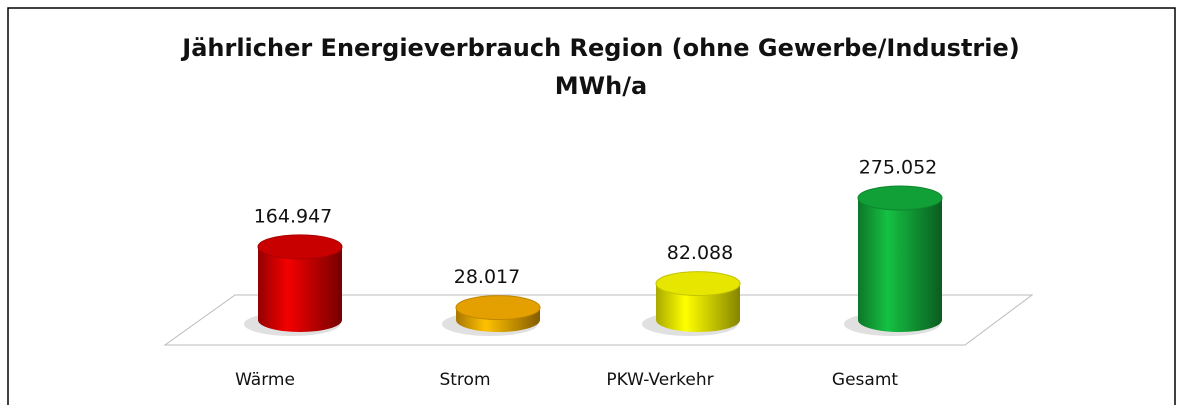 The width and height of the screenshot is (1184, 405). Describe the element at coordinates (265, 380) in the screenshot. I see `x-tick-label: Wärme` at that location.